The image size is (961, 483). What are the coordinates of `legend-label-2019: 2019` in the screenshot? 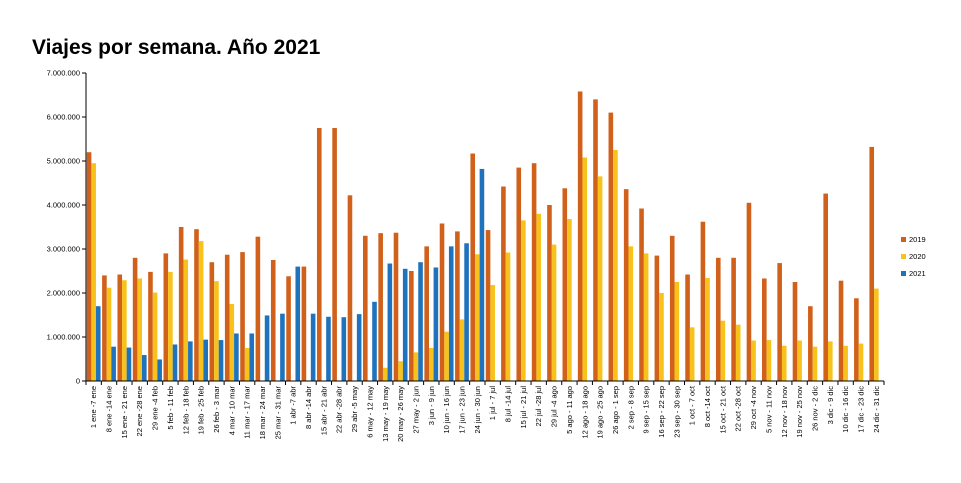 It's located at (917, 239).